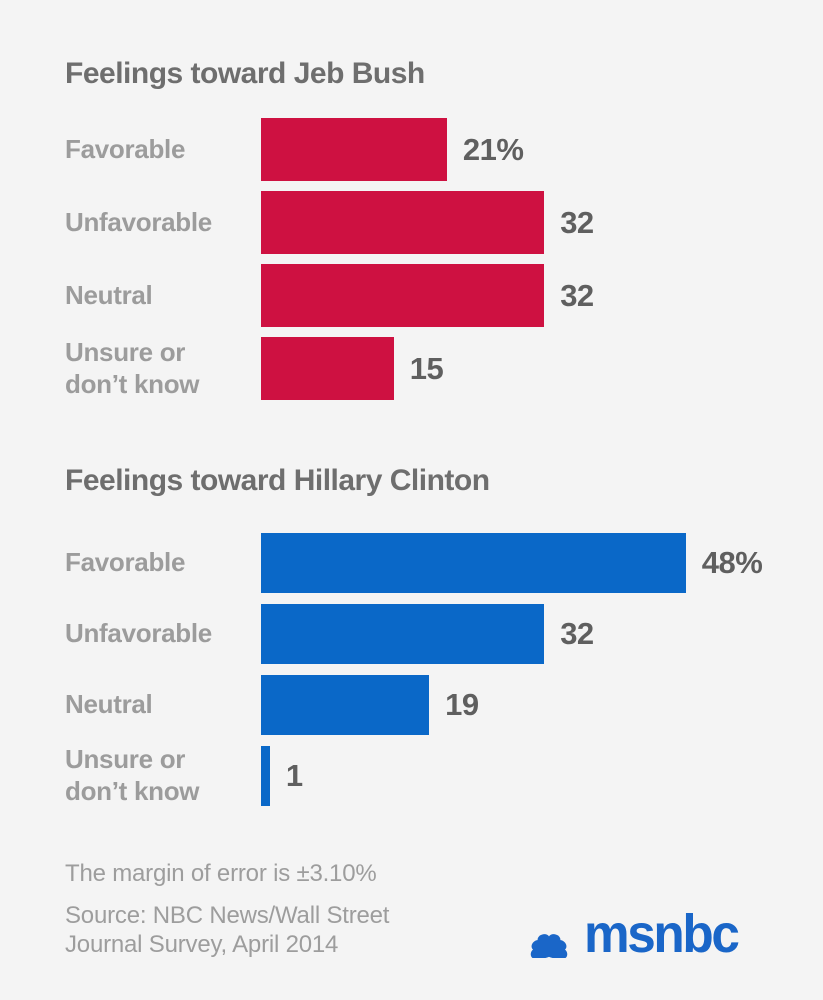 Image resolution: width=823 pixels, height=1000 pixels. Describe the element at coordinates (202, 944) in the screenshot. I see `source-line-2: Journal Survey, April 2014` at that location.